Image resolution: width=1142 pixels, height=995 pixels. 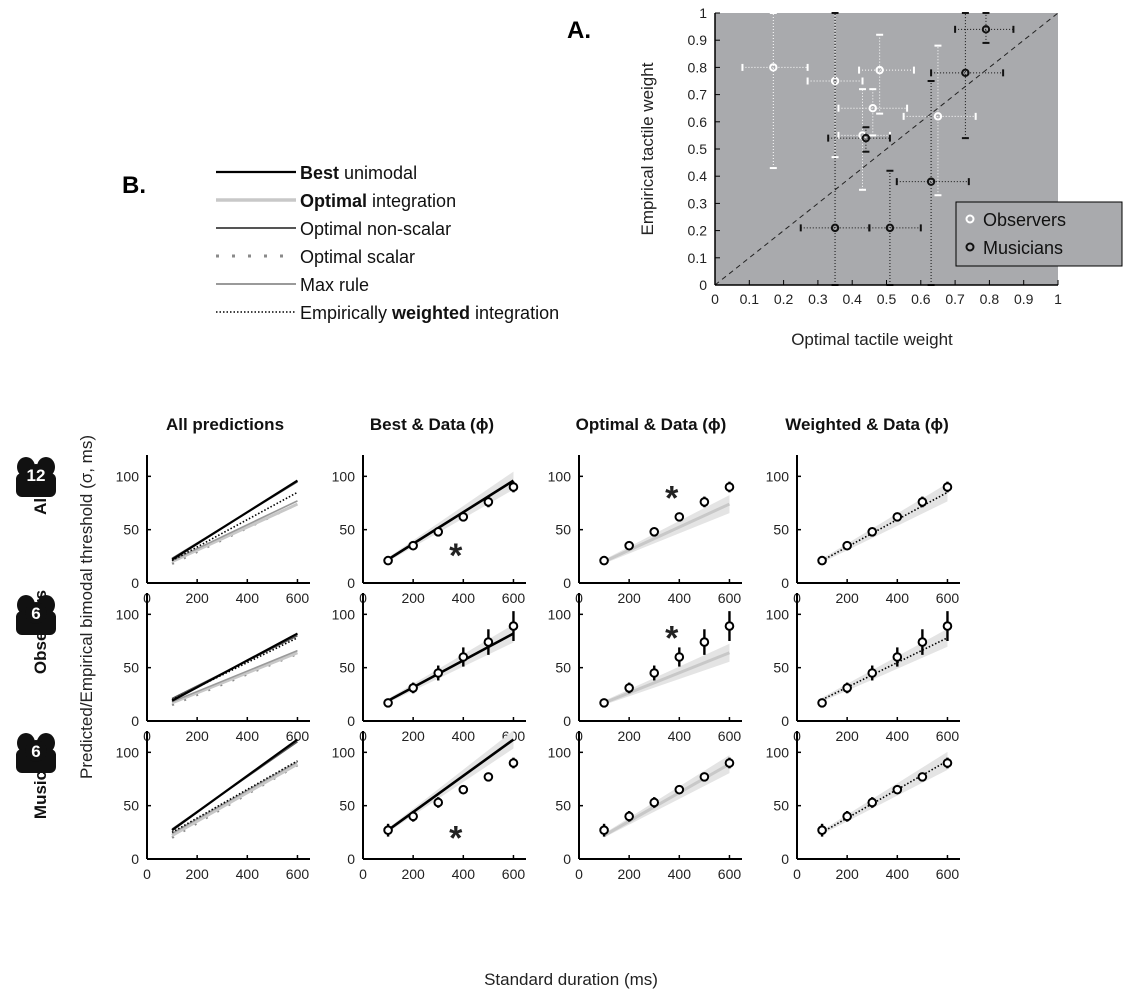 I want to click on prediction-confidence-band, so click(x=885, y=665).